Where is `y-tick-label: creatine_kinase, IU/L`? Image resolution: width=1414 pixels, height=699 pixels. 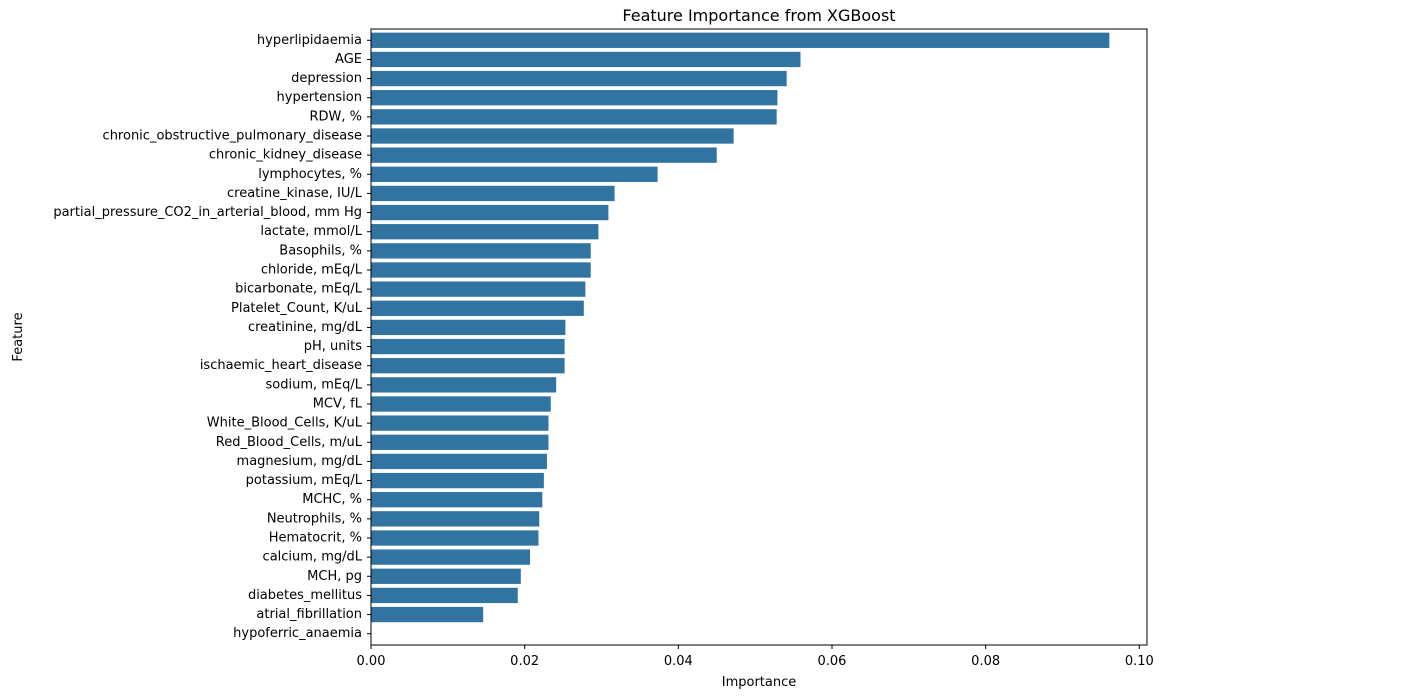 y-tick-label: creatine_kinase, IU/L is located at coordinates (295, 193).